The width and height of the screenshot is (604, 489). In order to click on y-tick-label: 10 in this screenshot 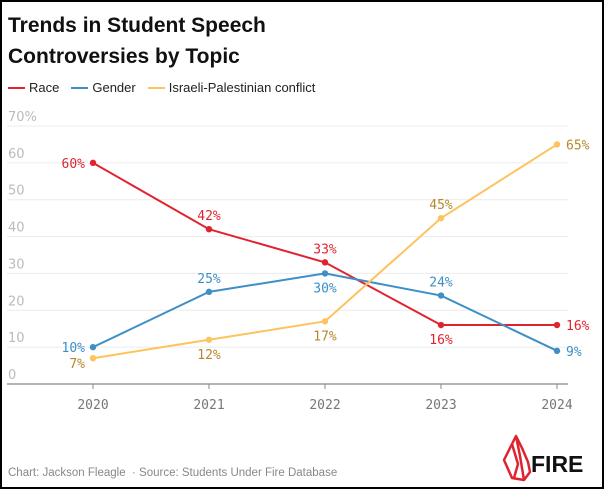, I will do `click(16, 338)`.